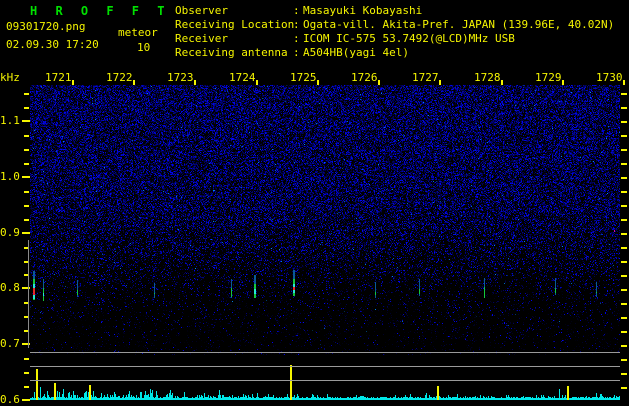 The image size is (629, 406). Describe the element at coordinates (180, 77) in the screenshot. I see `x-axis-label-1723: 1723` at that location.